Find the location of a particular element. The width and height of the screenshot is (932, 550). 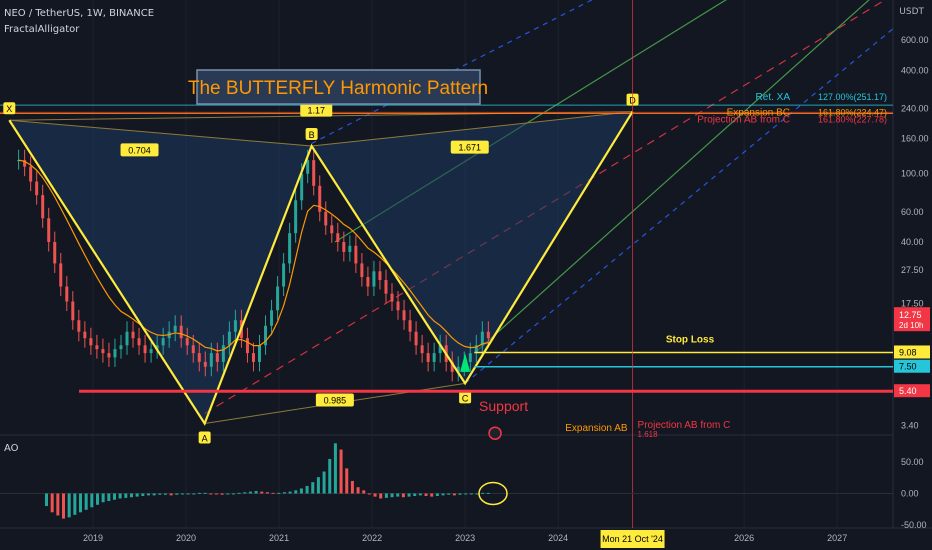

fib-level-name: Expansion BC is located at coordinates (758, 112).